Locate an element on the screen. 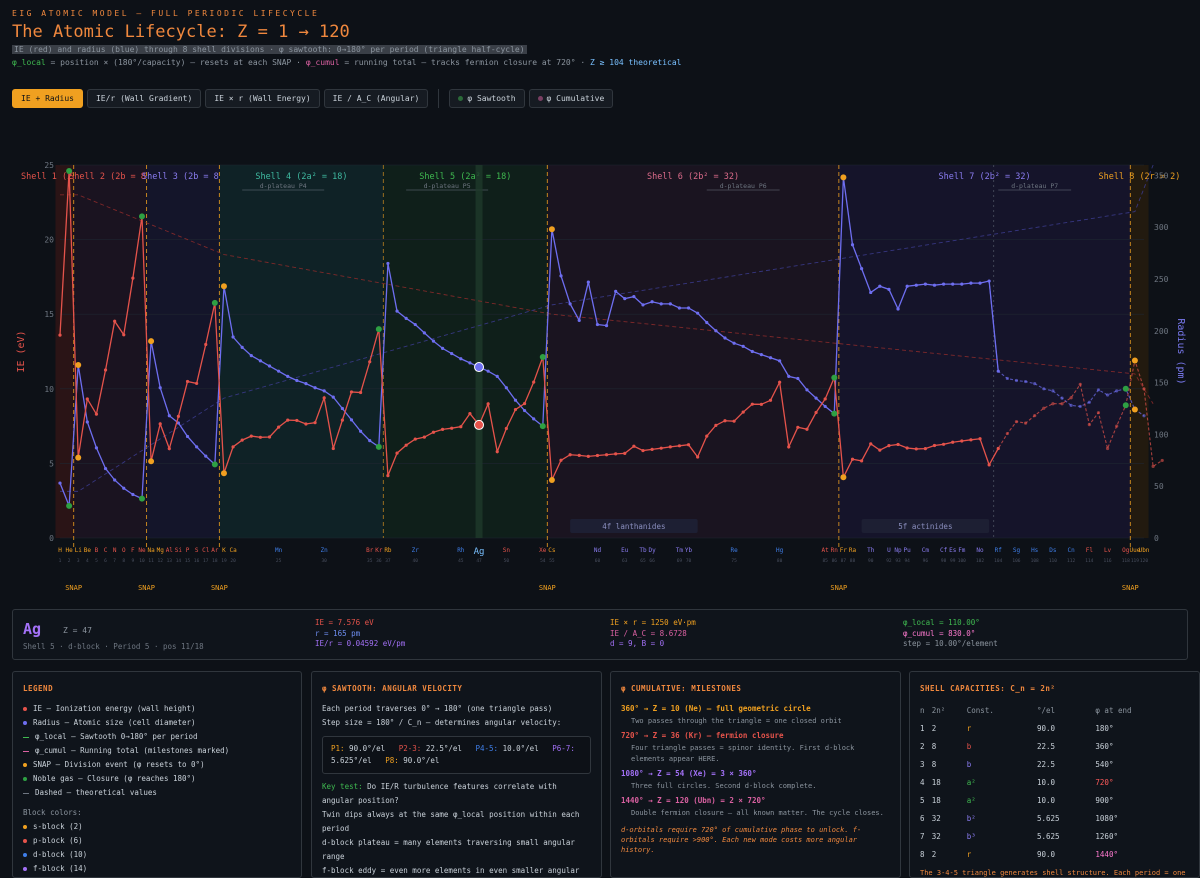 The width and height of the screenshot is (1200, 878). tab-wall-gradient: IE/r (Wall Gradient) is located at coordinates (144, 98).